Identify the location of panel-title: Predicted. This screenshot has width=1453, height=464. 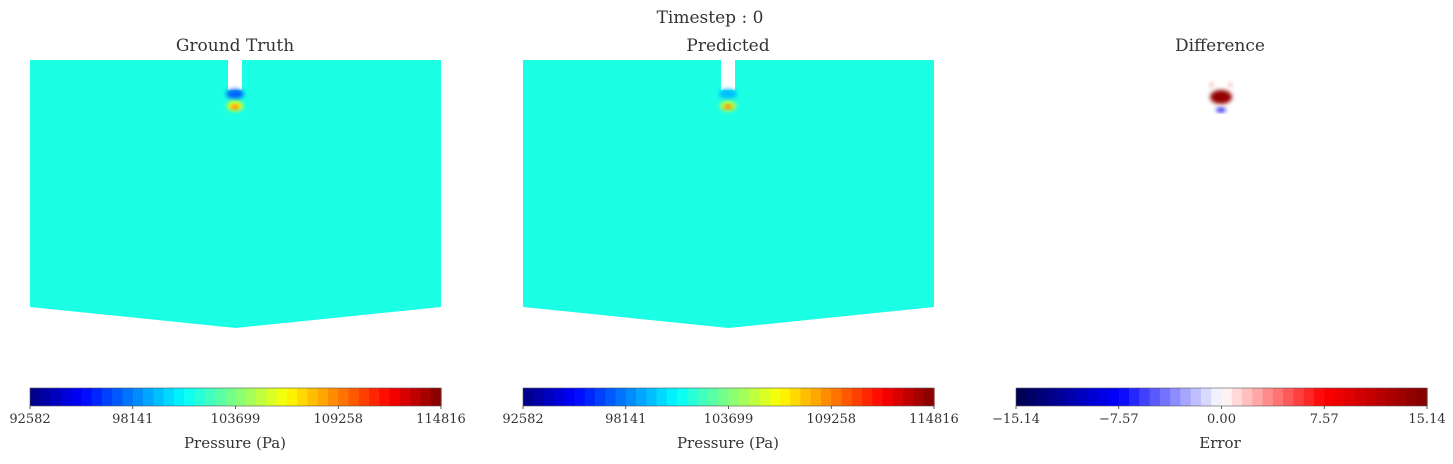
(727, 46).